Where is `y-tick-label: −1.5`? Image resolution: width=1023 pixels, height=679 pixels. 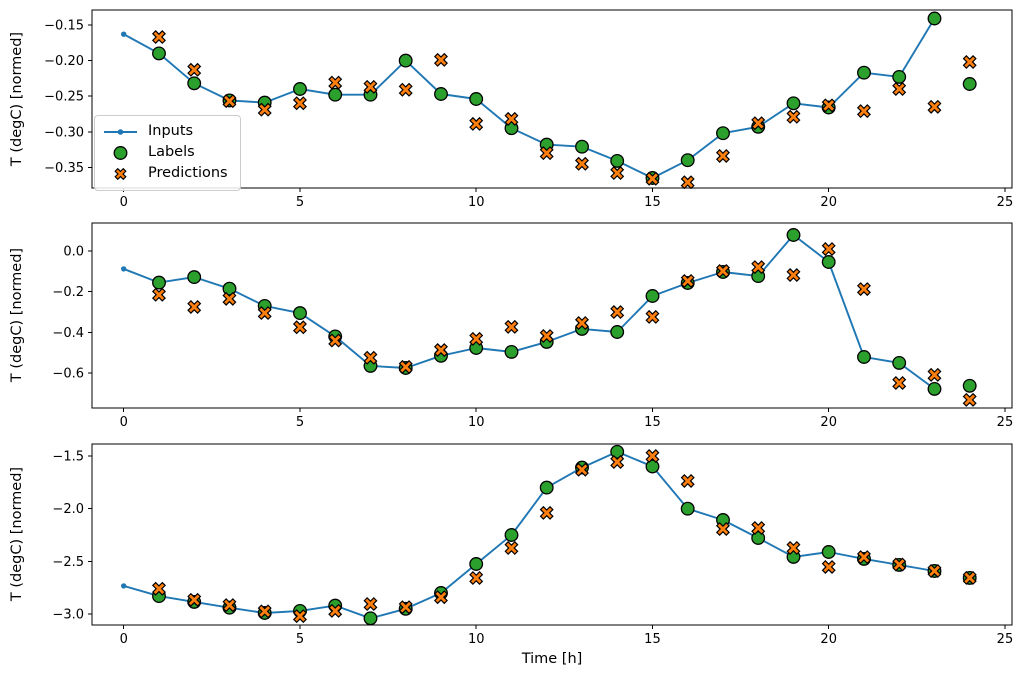
y-tick-label: −1.5 is located at coordinates (68, 457).